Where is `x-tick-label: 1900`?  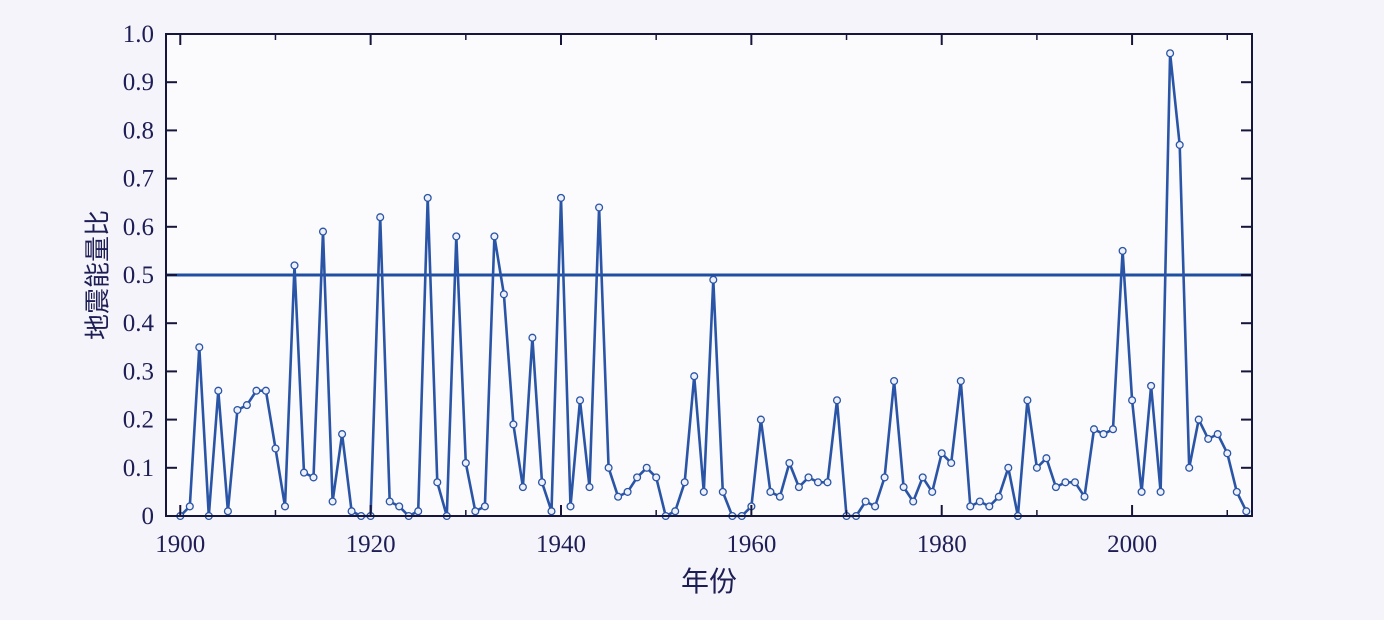 x-tick-label: 1900 is located at coordinates (180, 544).